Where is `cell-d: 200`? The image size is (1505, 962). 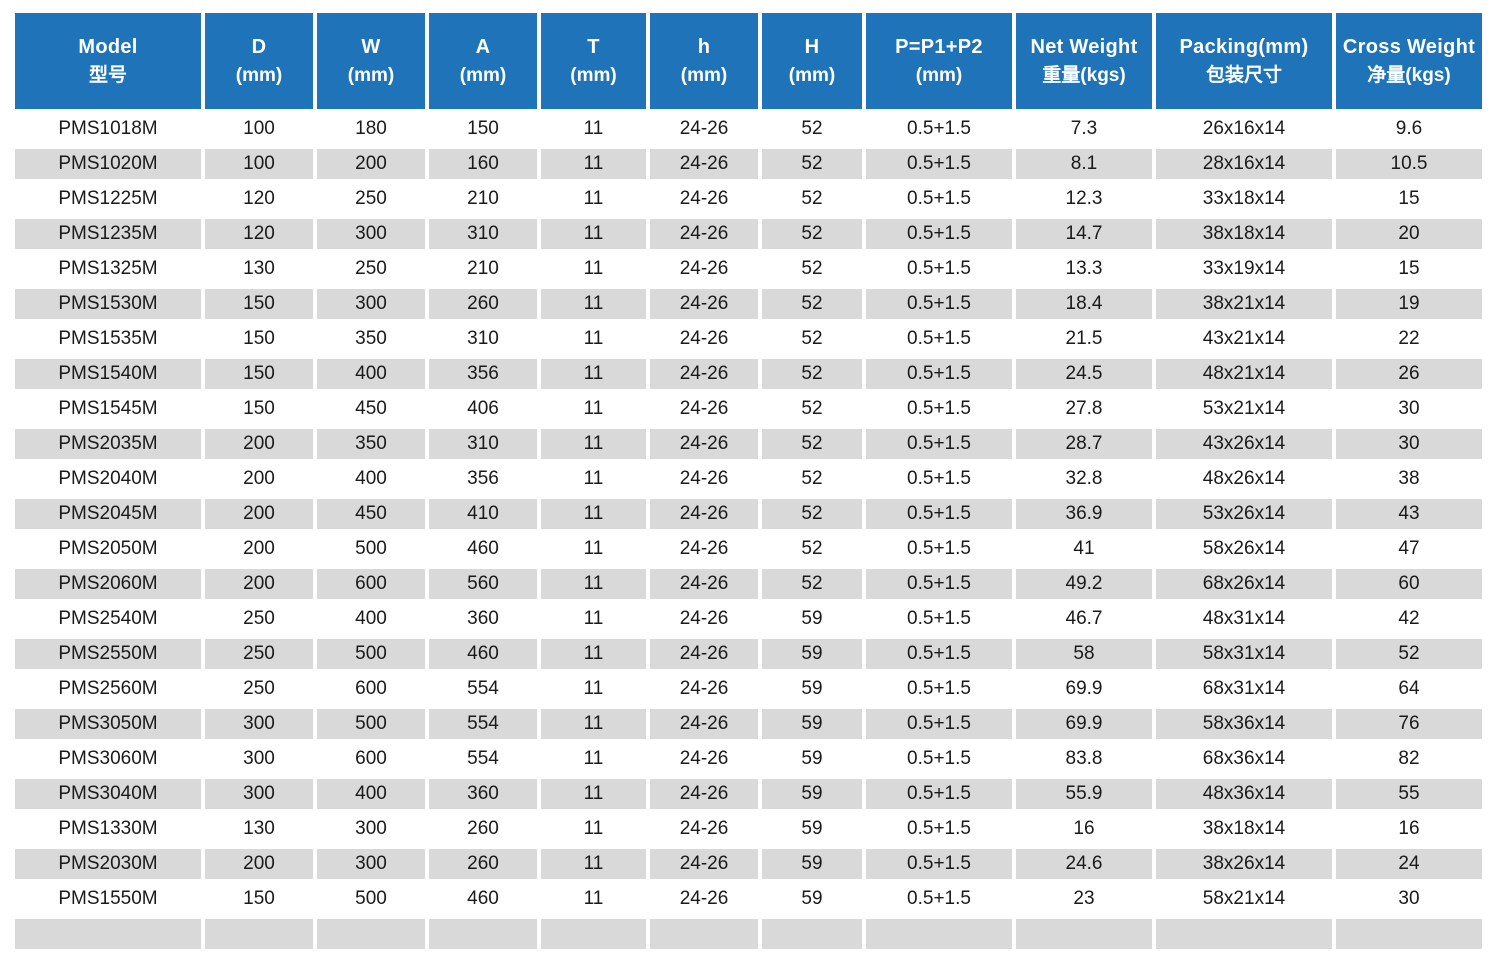 cell-d: 200 is located at coordinates (259, 444).